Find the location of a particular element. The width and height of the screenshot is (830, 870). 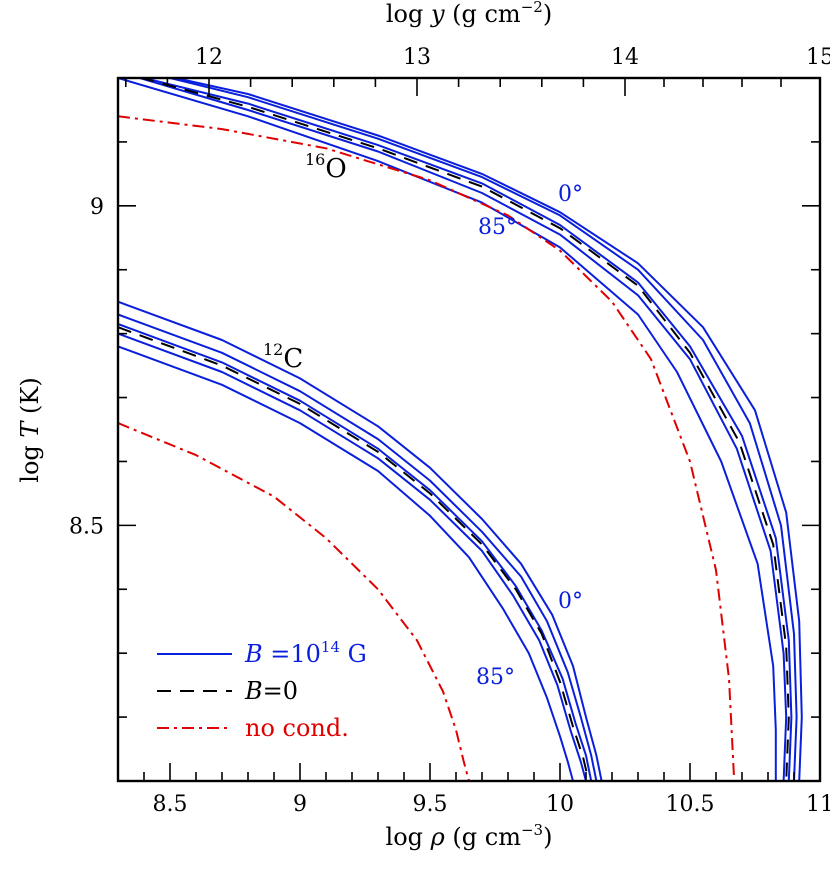

legend-label-magnetic: B =1014 G is located at coordinates (305, 653).